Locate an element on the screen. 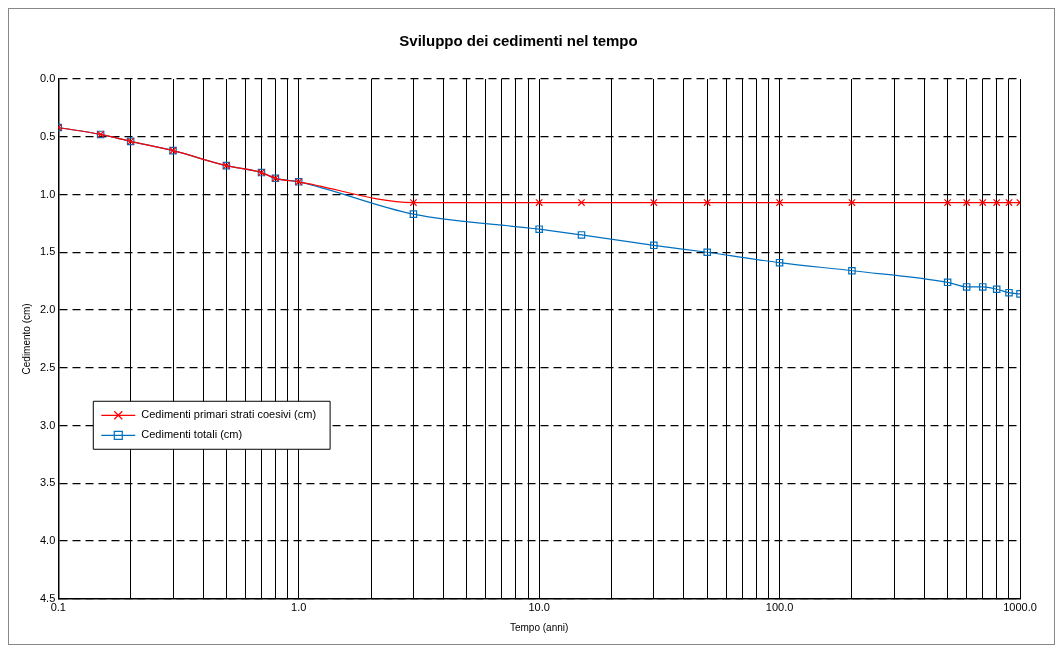 The image size is (1063, 653). y-tick-label: 1.5 is located at coordinates (47, 251).